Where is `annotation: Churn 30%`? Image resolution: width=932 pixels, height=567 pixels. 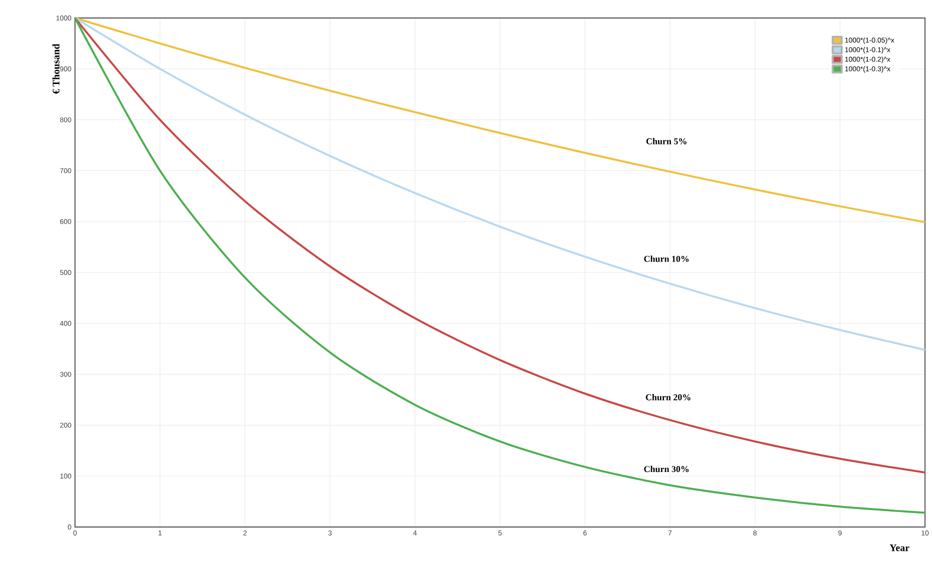 annotation: Churn 30% is located at coordinates (666, 469).